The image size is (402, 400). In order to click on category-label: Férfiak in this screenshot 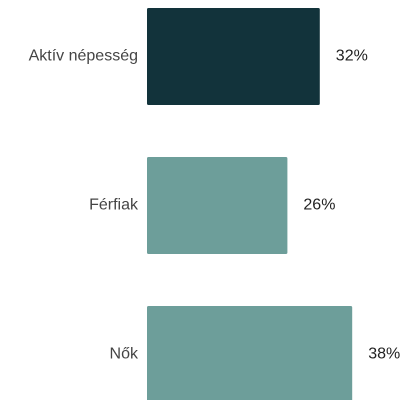, I will do `click(114, 205)`.